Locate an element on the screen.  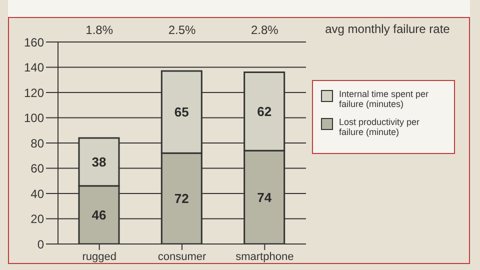
x-tick-label: consumer is located at coordinates (182, 256).